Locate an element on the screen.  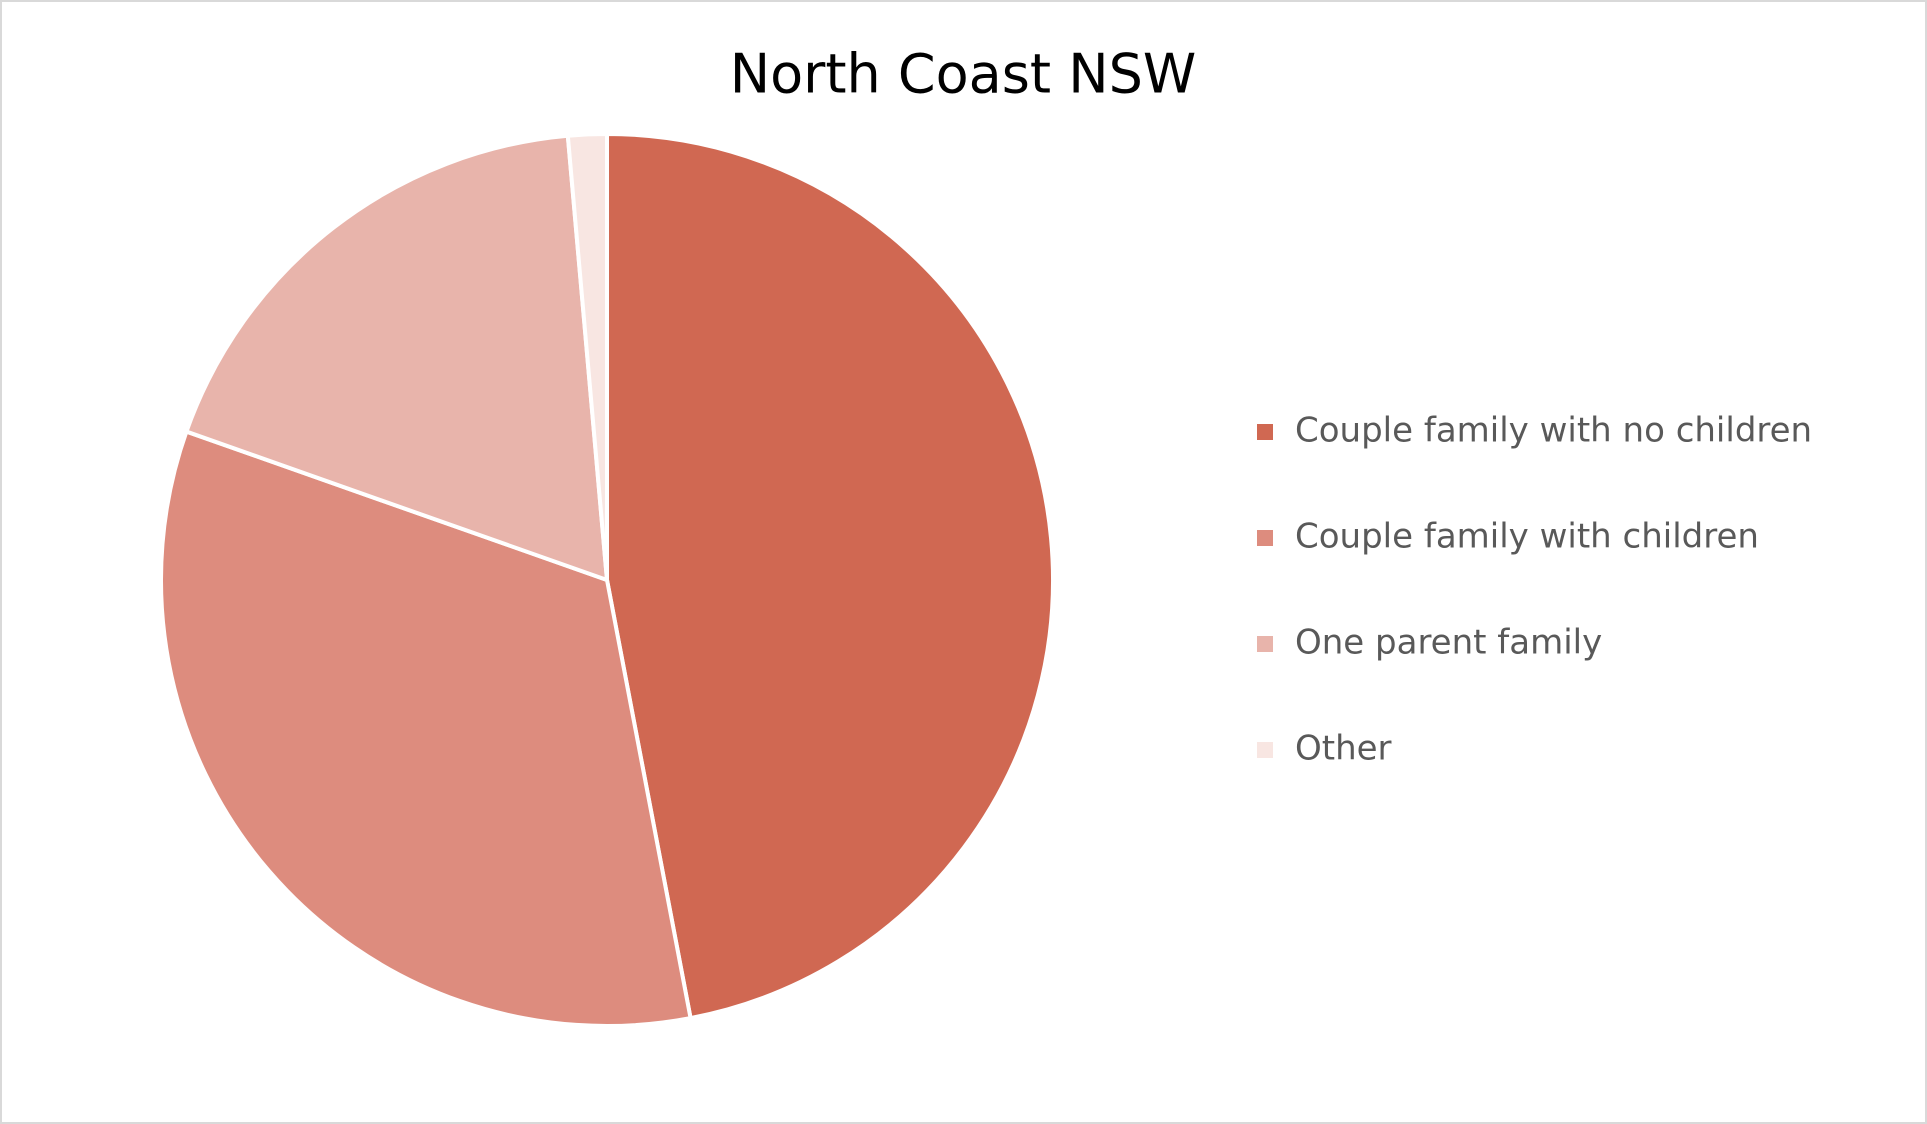
legend-label: Couple family with no children is located at coordinates (1553, 431).